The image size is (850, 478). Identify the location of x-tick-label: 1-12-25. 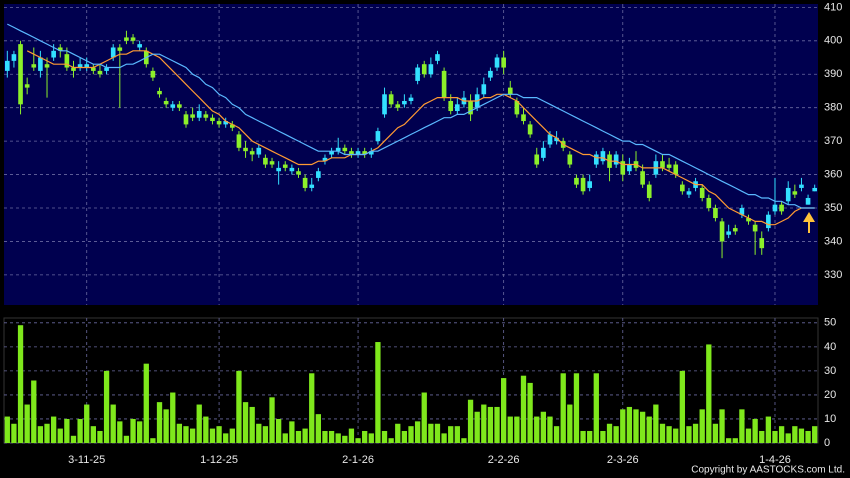
(219, 460).